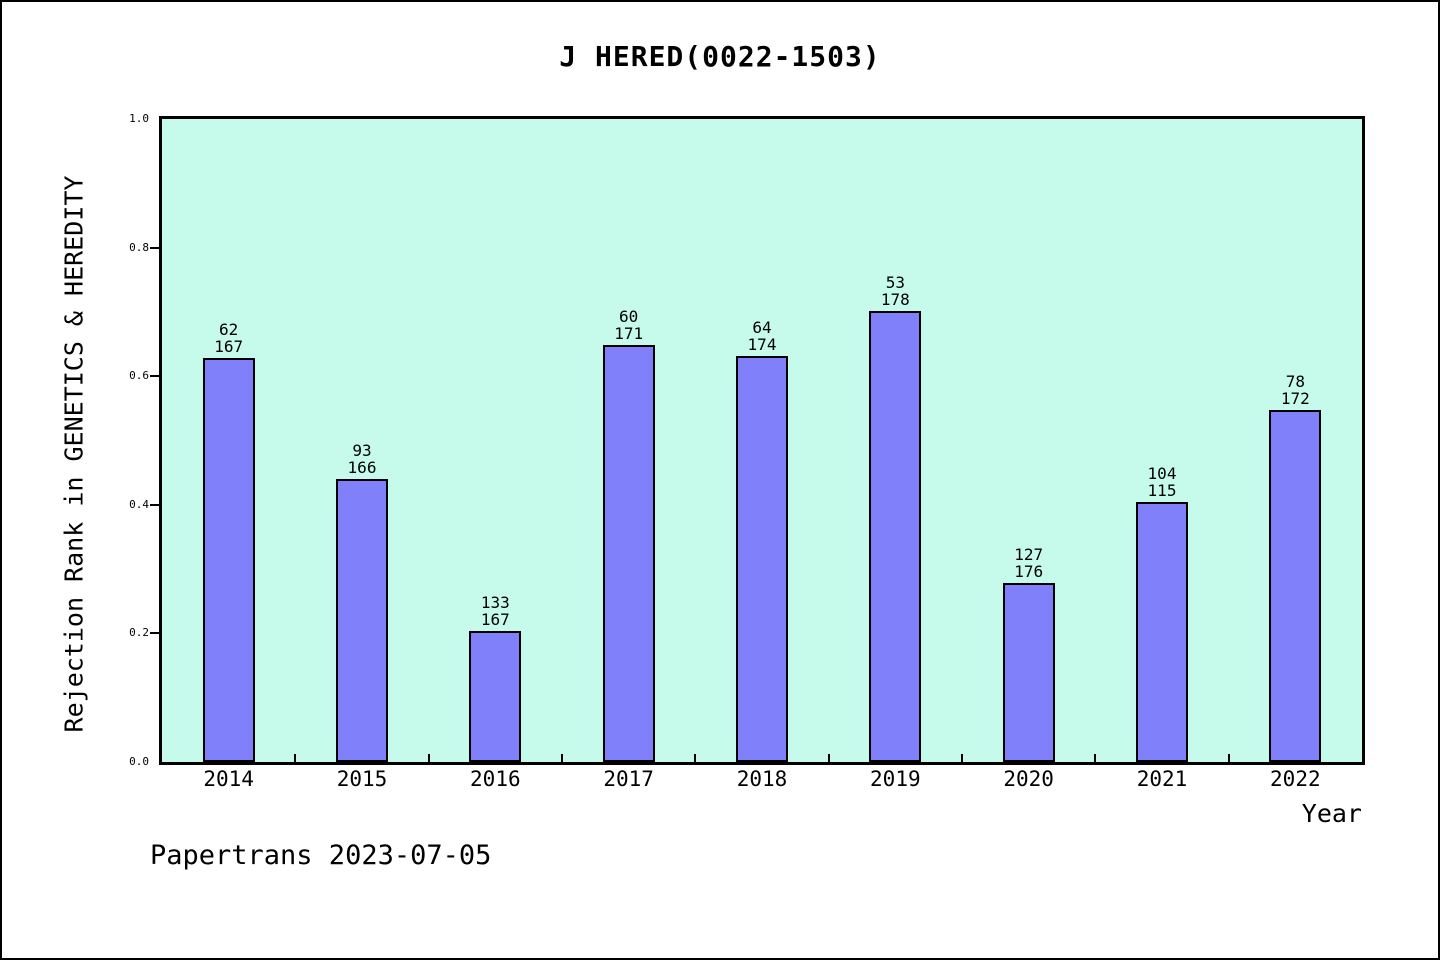 The image size is (1440, 960). What do you see at coordinates (629, 333) in the screenshot?
I see `bar-value-denominator: 171` at bounding box center [629, 333].